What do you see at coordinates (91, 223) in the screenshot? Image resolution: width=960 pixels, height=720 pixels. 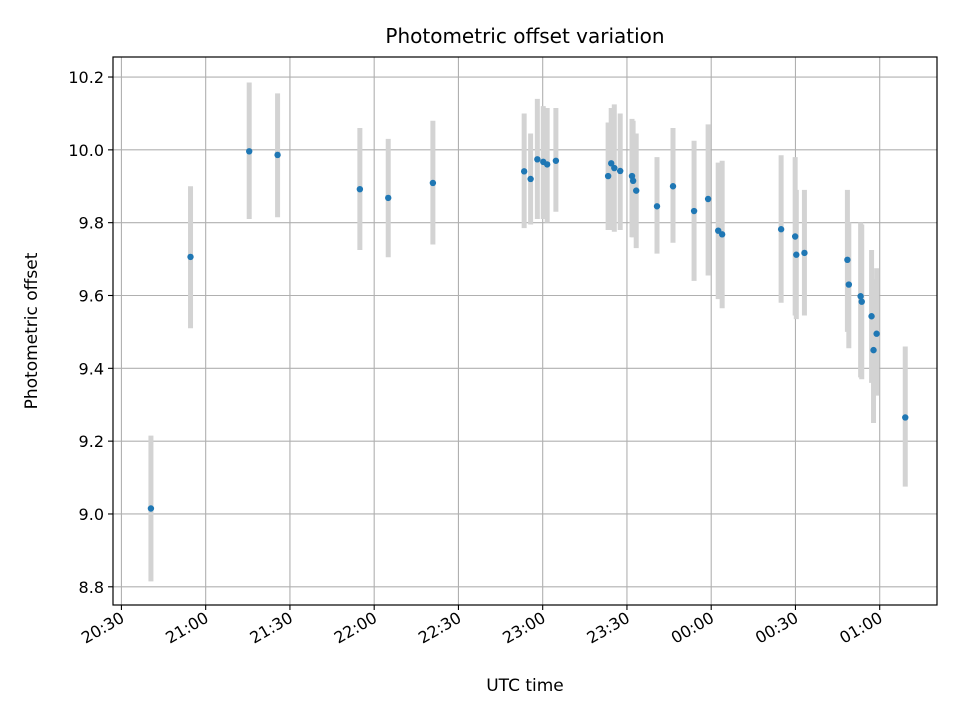 I see `y-tick-label: 9.8` at bounding box center [91, 223].